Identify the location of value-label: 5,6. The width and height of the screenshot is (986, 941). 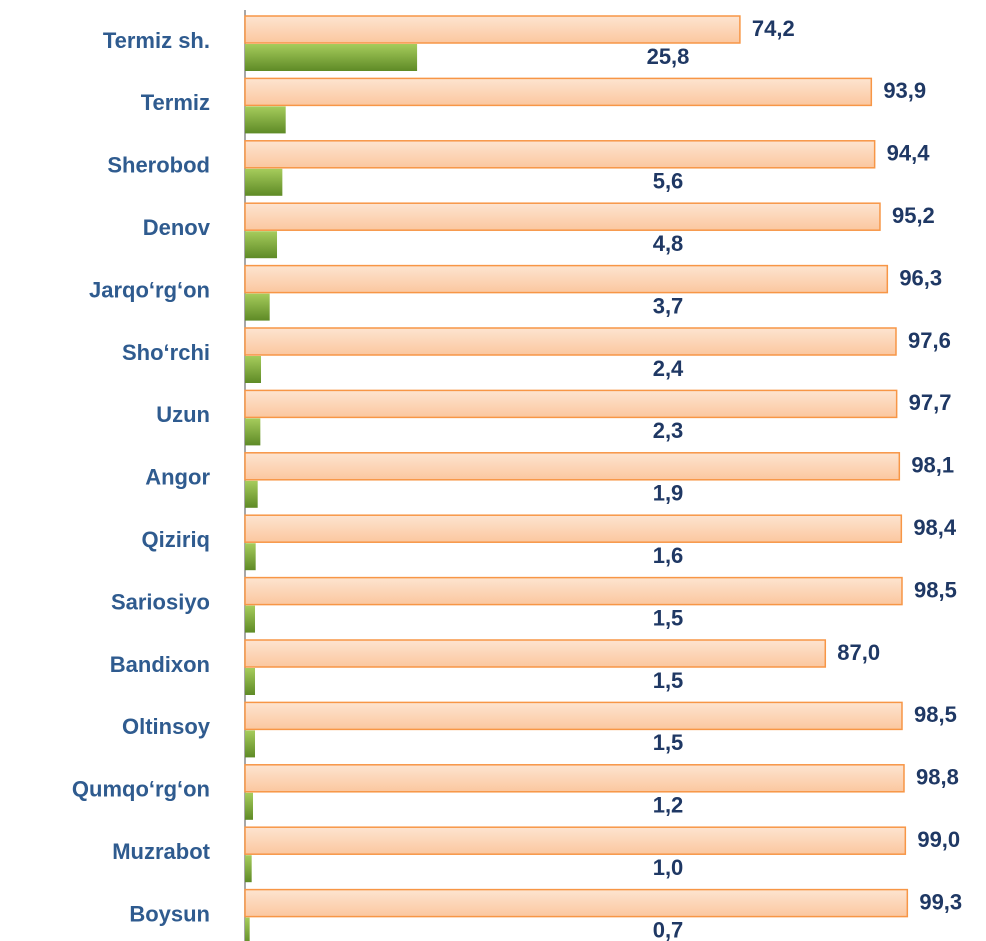
(668, 181).